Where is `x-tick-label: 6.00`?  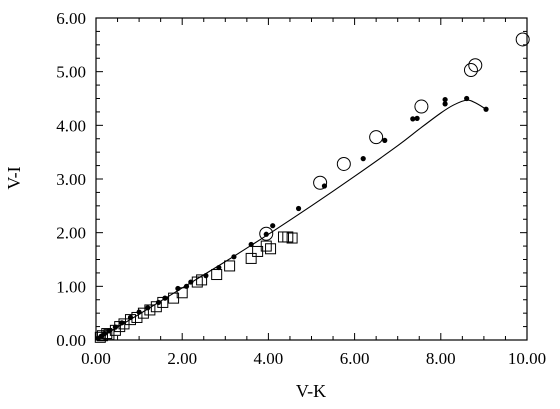
x-tick-label: 6.00 is located at coordinates (355, 358).